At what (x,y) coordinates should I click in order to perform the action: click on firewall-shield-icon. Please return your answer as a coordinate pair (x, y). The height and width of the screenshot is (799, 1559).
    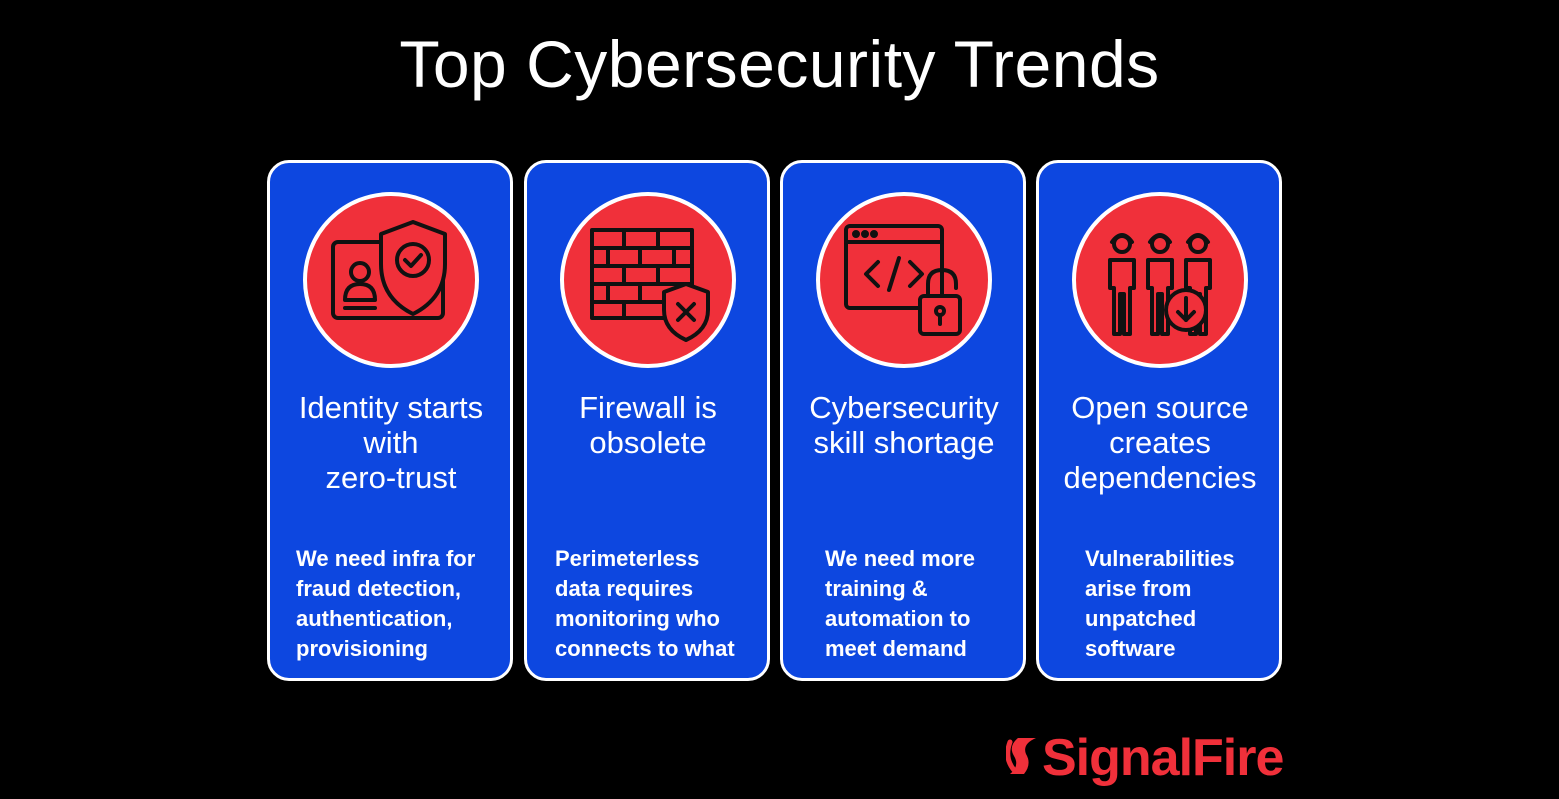
    Looking at the image, I should click on (650, 285).